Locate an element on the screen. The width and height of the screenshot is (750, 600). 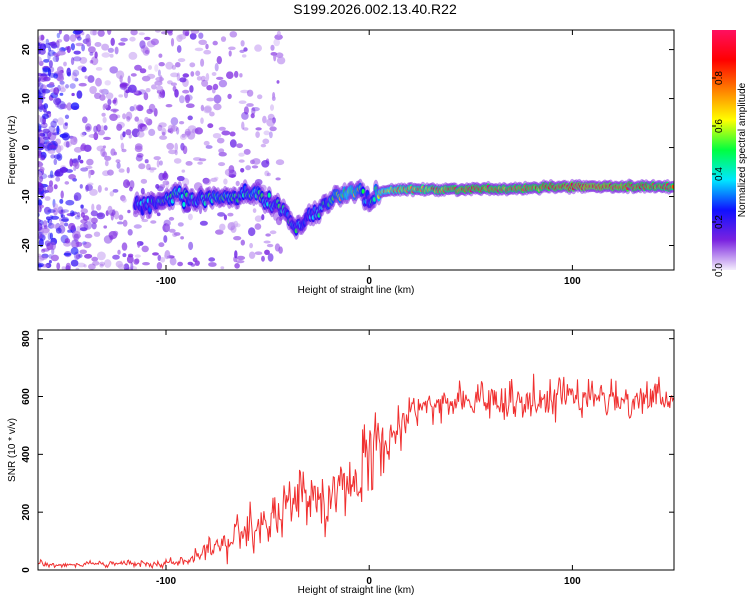
x-tick-label: -100 is located at coordinates (166, 581).